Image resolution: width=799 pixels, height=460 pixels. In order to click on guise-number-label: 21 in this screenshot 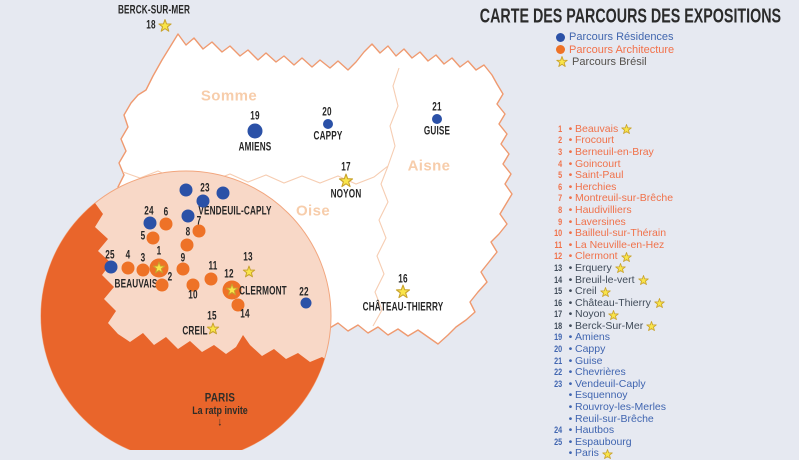, I will do `click(437, 107)`.